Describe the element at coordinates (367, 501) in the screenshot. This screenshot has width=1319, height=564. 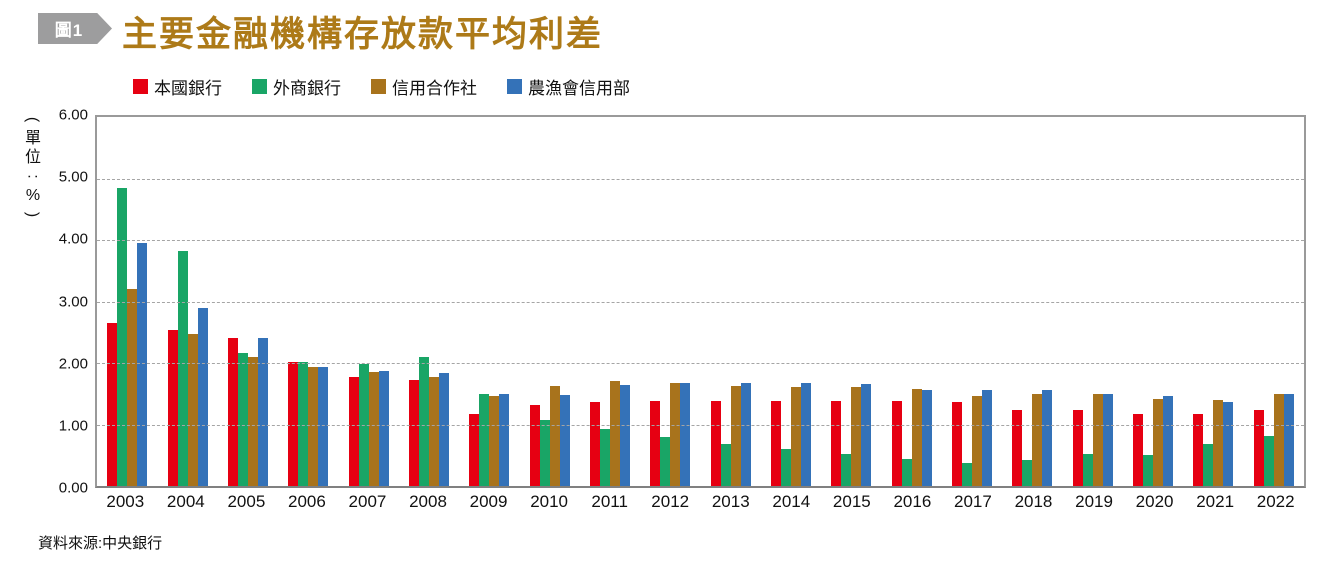
I see `x-axis-label-2007: 2007` at that location.